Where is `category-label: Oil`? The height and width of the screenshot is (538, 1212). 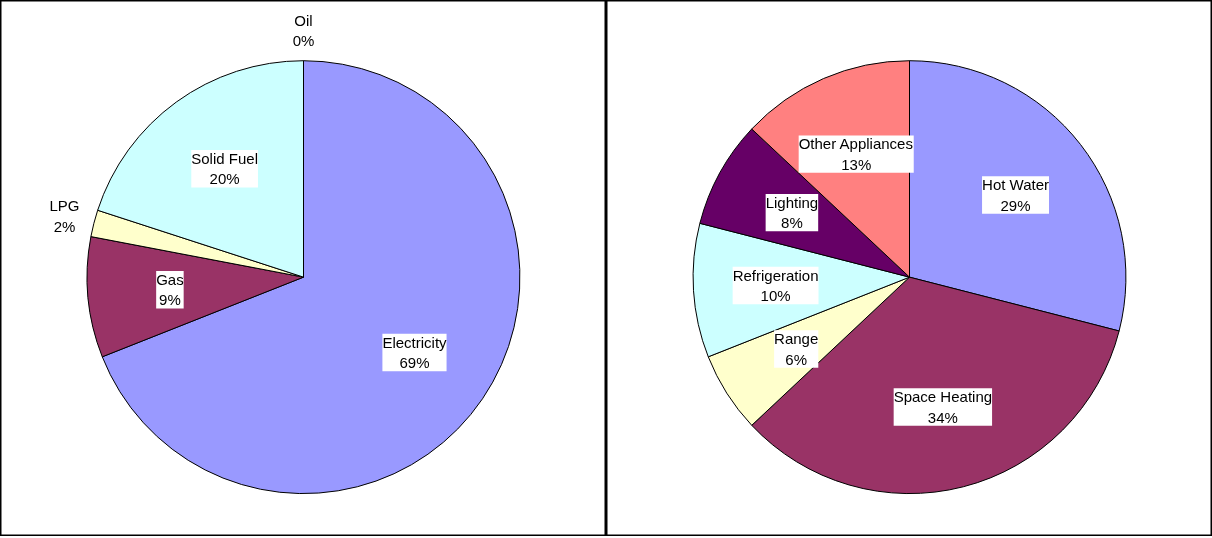
category-label: Oil is located at coordinates (303, 21).